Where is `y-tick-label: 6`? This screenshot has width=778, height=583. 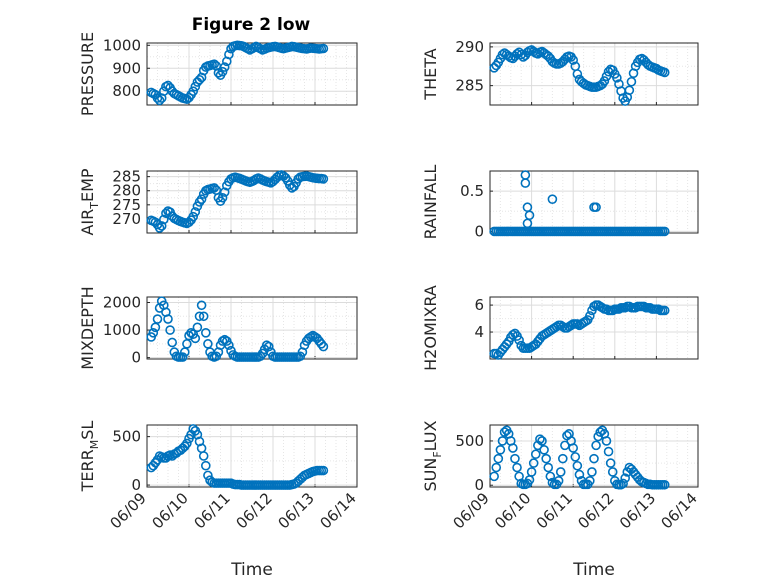
y-tick-label: 6 is located at coordinates (479, 305).